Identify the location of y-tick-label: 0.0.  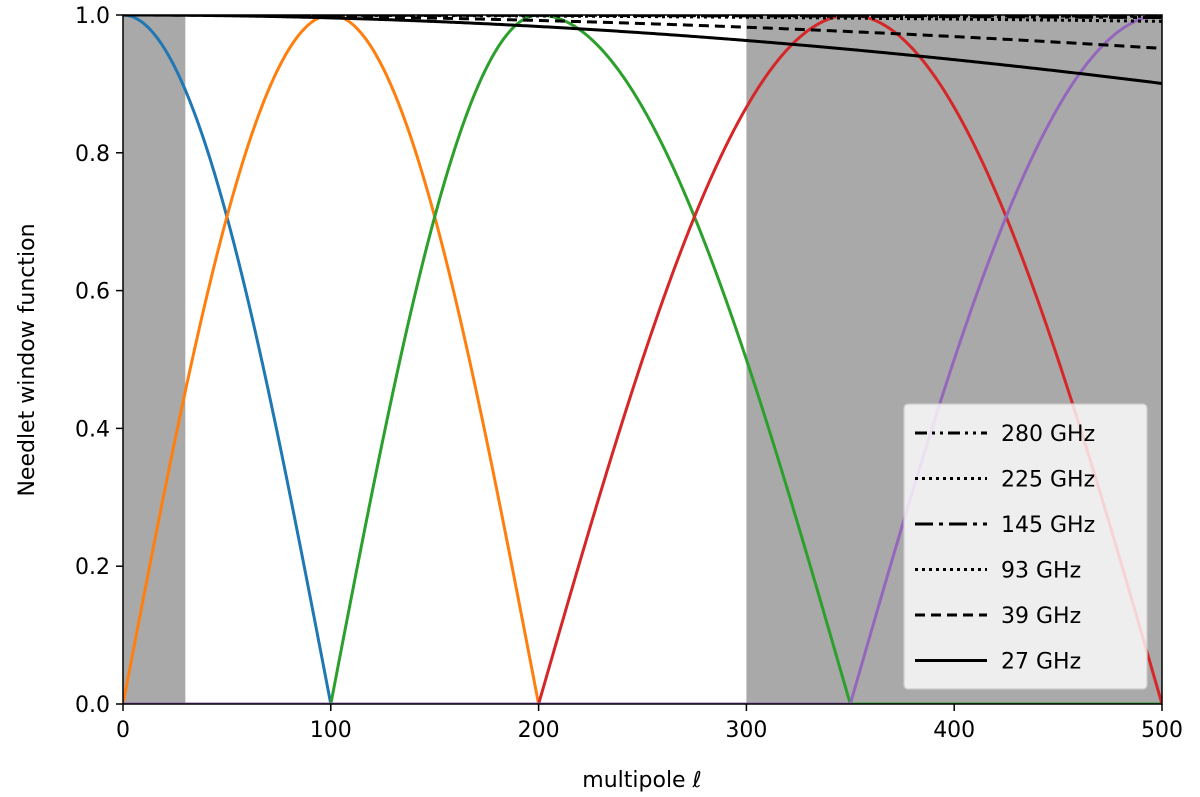
(92, 705).